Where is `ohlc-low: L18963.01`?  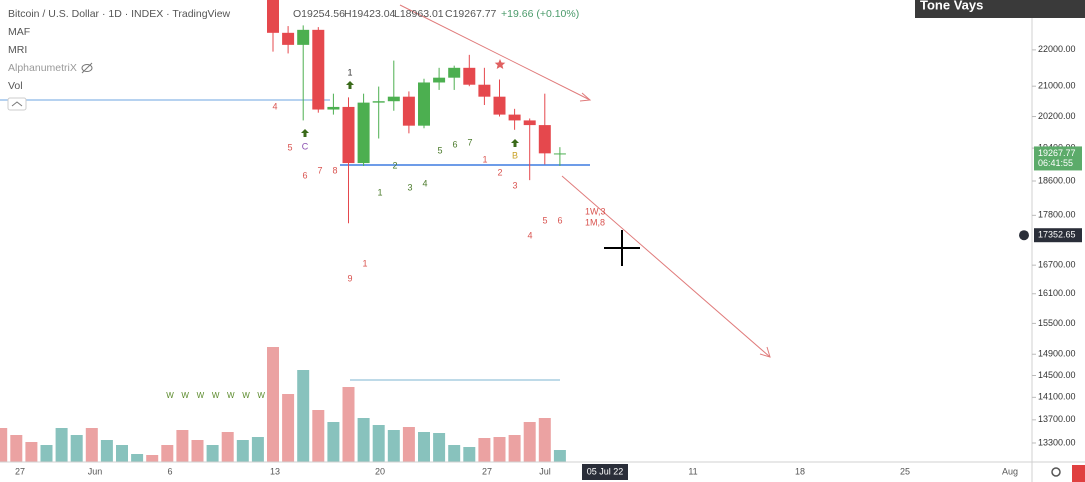 ohlc-low: L18963.01 is located at coordinates (419, 14).